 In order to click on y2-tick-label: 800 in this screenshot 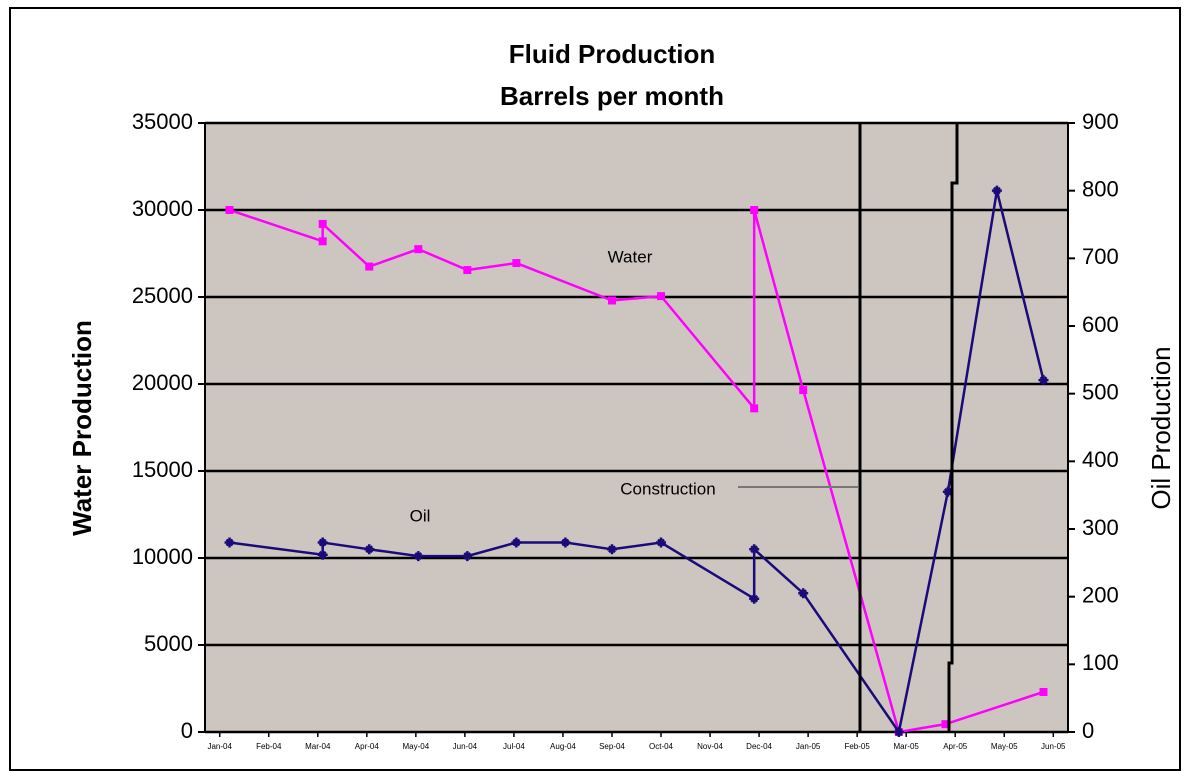, I will do `click(1100, 188)`.